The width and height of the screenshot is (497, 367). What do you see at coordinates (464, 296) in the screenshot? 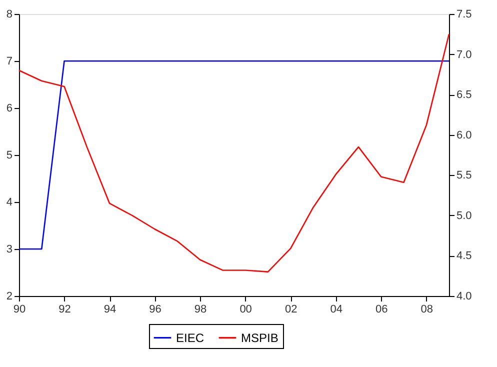
I see `y2-tick-label: 4.0` at bounding box center [464, 296].